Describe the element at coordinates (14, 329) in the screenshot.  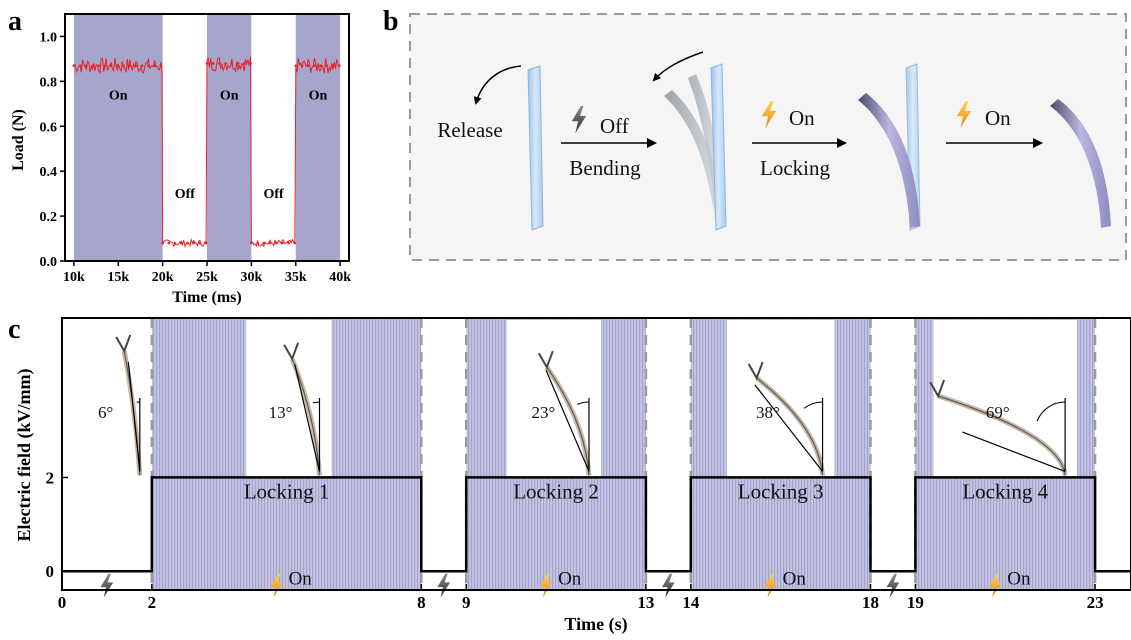
I see `panel-letter-c: c` at that location.